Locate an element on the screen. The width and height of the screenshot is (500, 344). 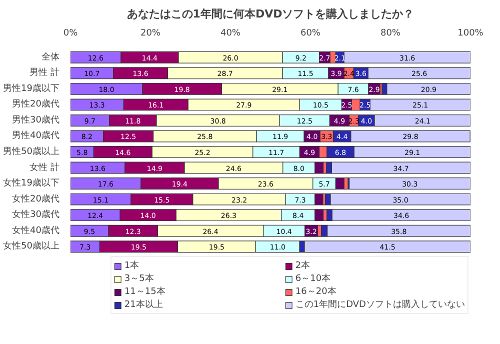
y-tick-label: 男性50歳以上 is located at coordinates (31, 151).